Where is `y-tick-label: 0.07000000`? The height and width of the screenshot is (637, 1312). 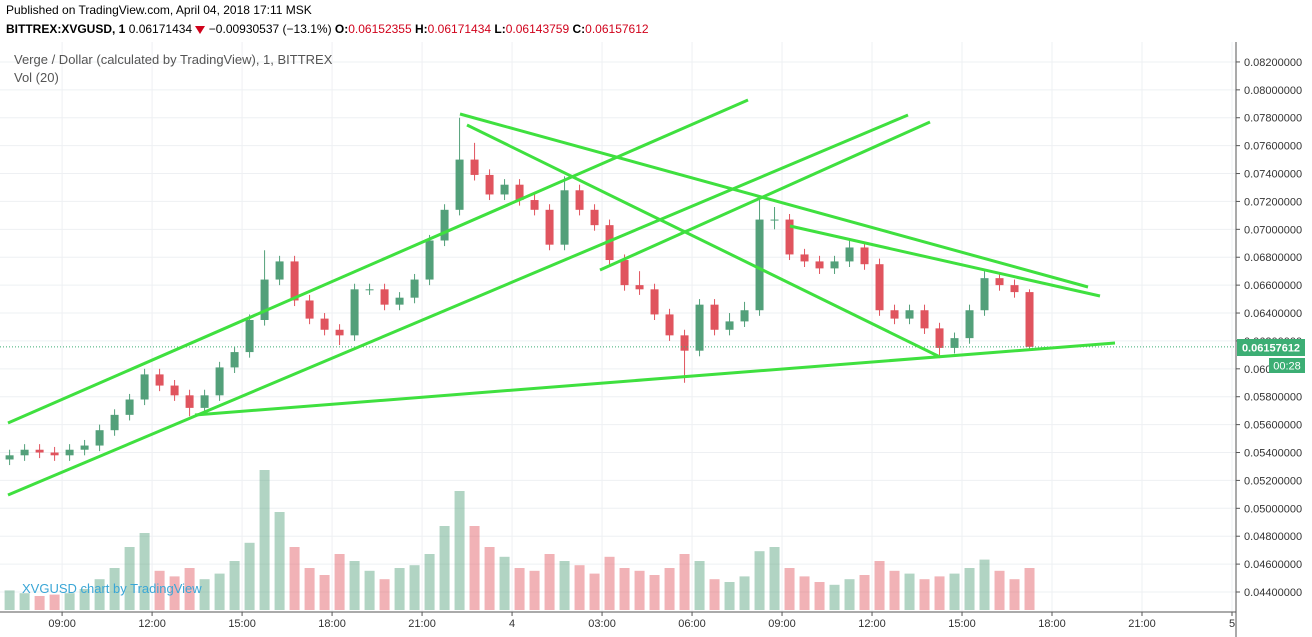
y-tick-label: 0.07000000 is located at coordinates (1273, 230).